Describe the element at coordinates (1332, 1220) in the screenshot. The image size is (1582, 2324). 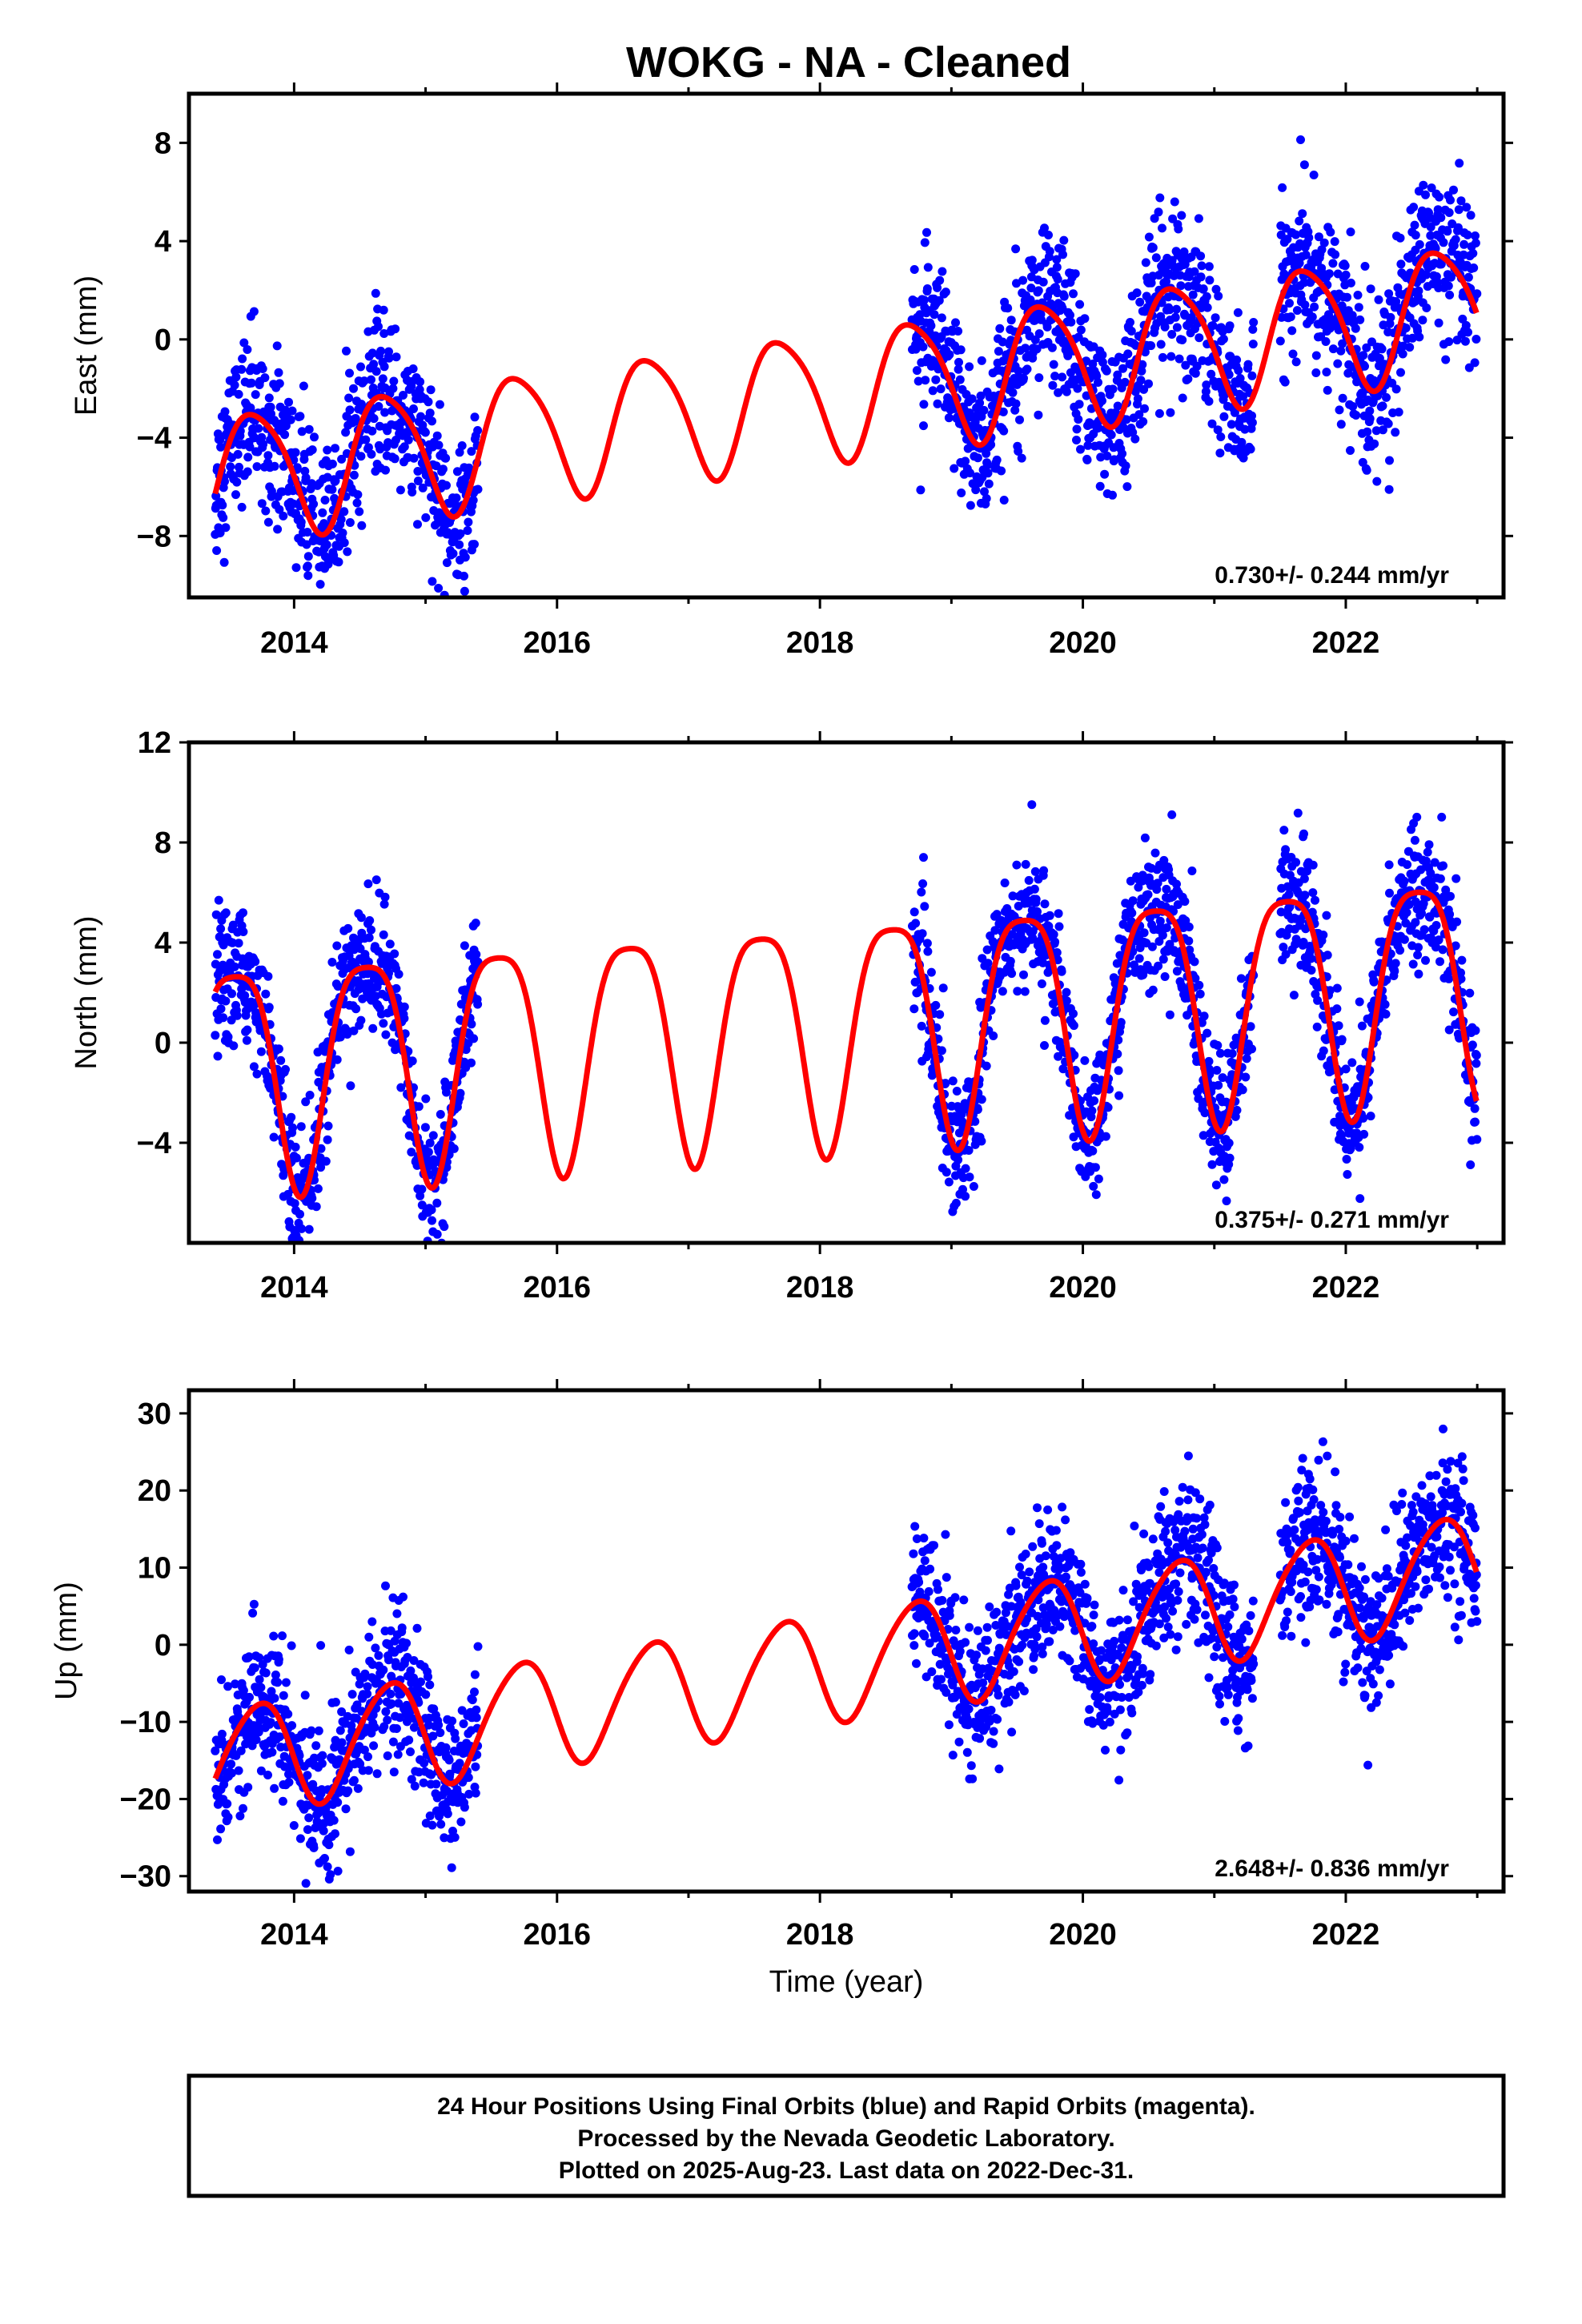
I see `rate-label: 0.375+/- 0.271 mm/yr` at that location.